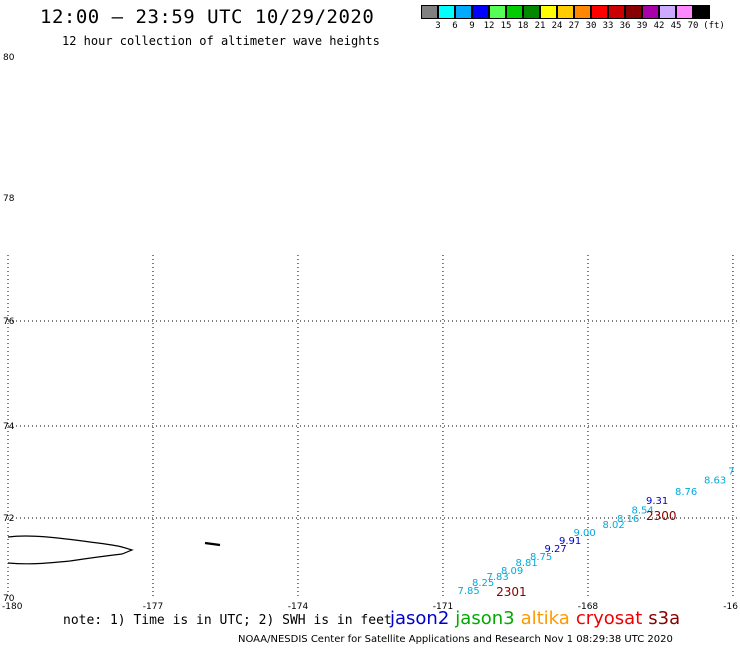  I want to click on coastline-islet, so click(212, 544).